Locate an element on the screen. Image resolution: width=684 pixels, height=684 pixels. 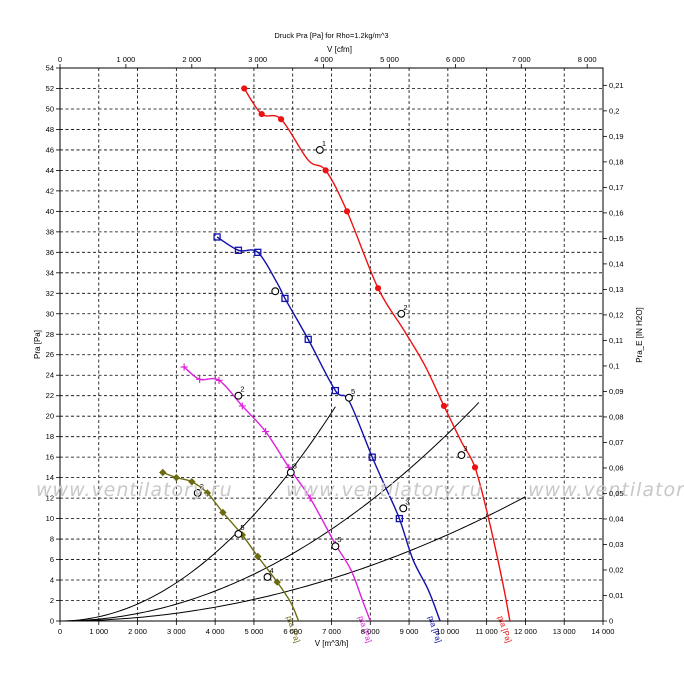
y-tick-label: 32 is located at coordinates (50, 293).